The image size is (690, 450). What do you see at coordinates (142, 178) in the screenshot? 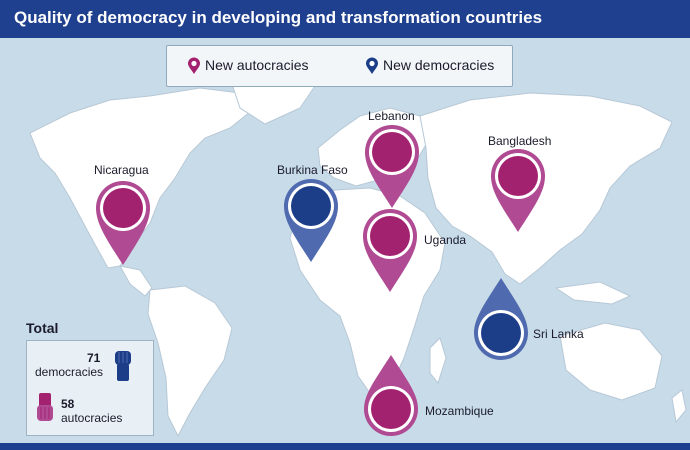
I see `north-america-shape` at bounding box center [142, 178].